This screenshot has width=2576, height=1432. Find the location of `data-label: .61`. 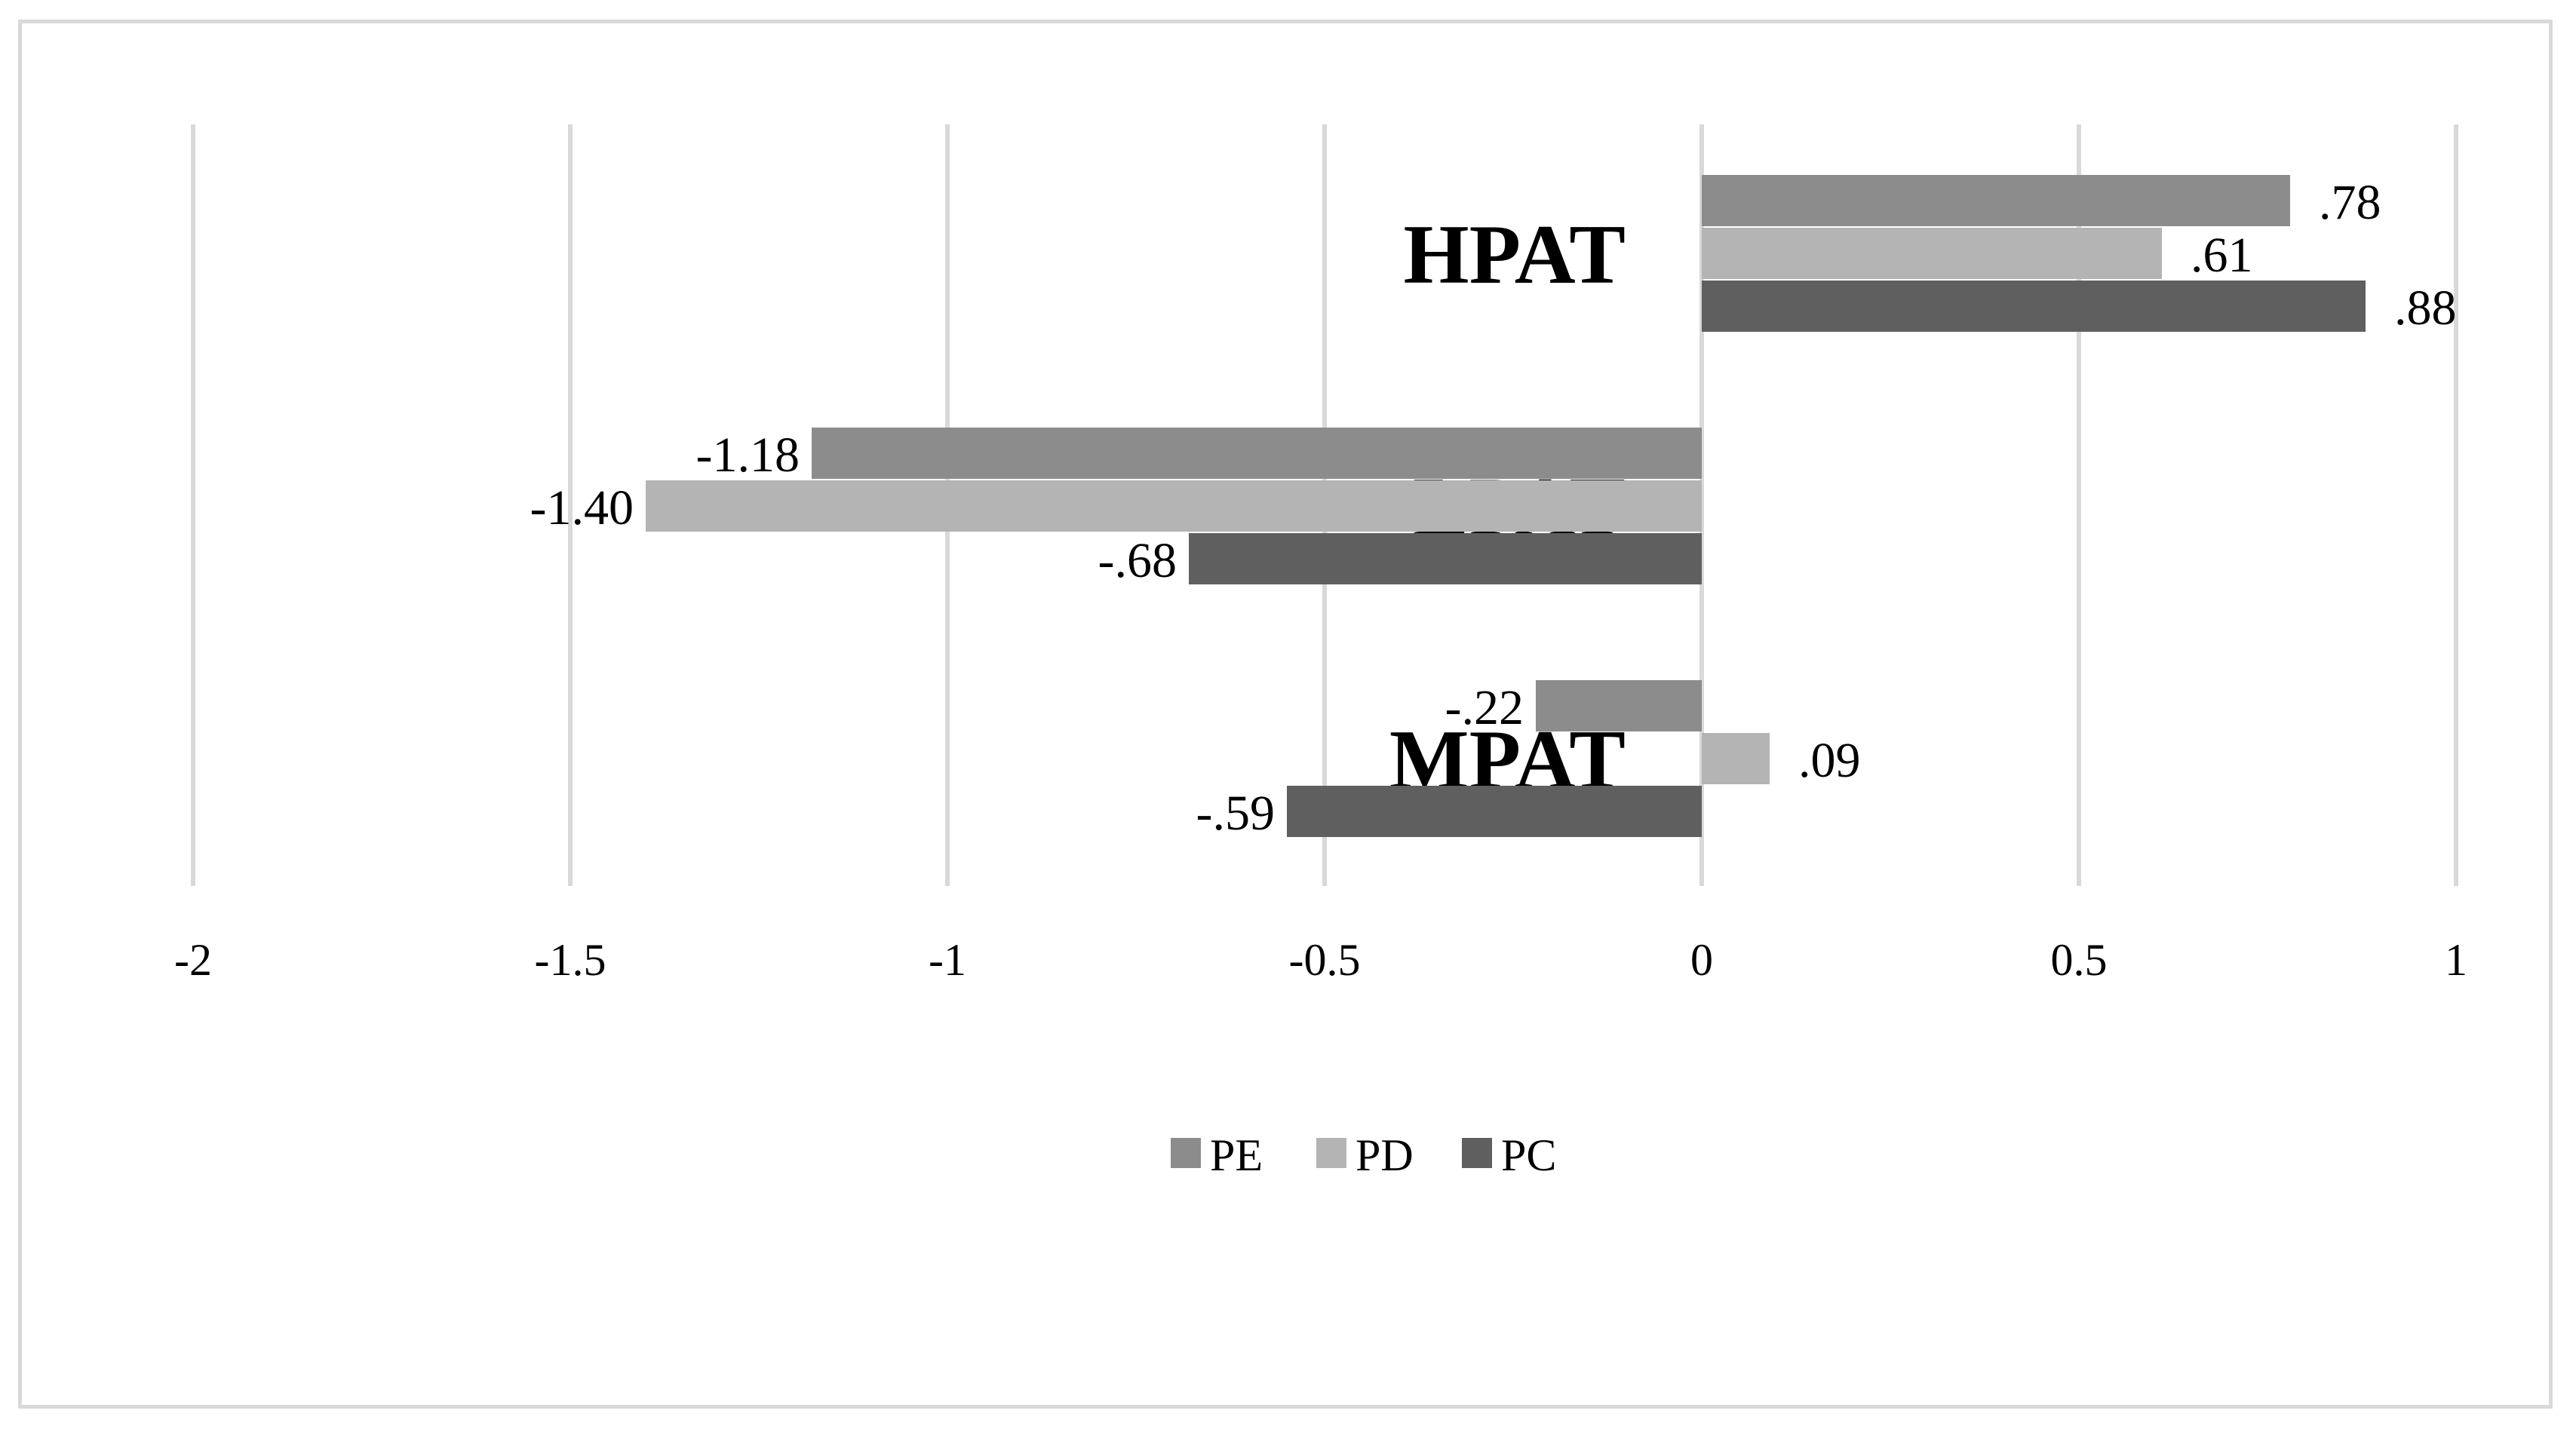

data-label: .61 is located at coordinates (2222, 255).